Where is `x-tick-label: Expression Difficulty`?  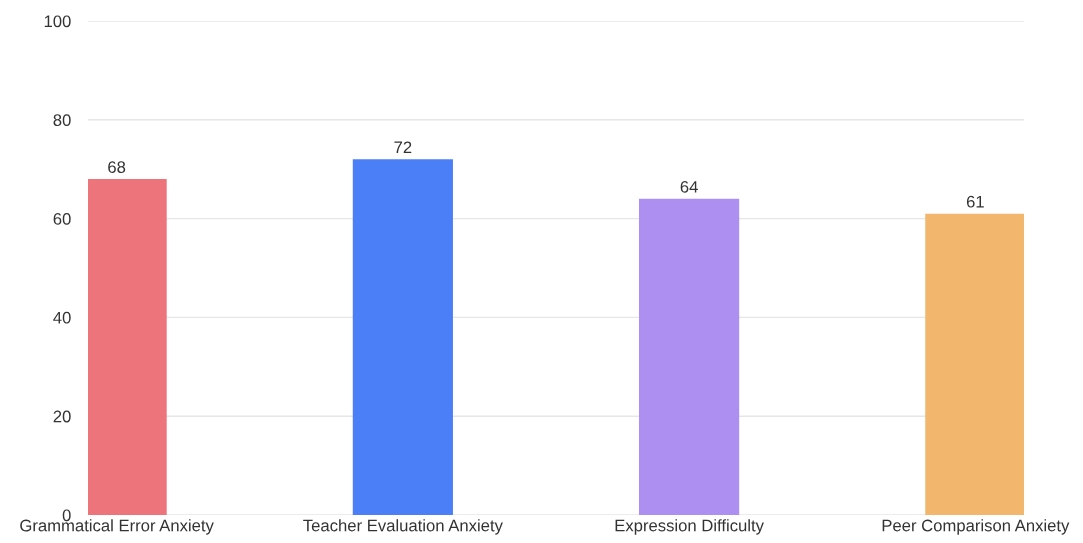
x-tick-label: Expression Difficulty is located at coordinates (689, 527).